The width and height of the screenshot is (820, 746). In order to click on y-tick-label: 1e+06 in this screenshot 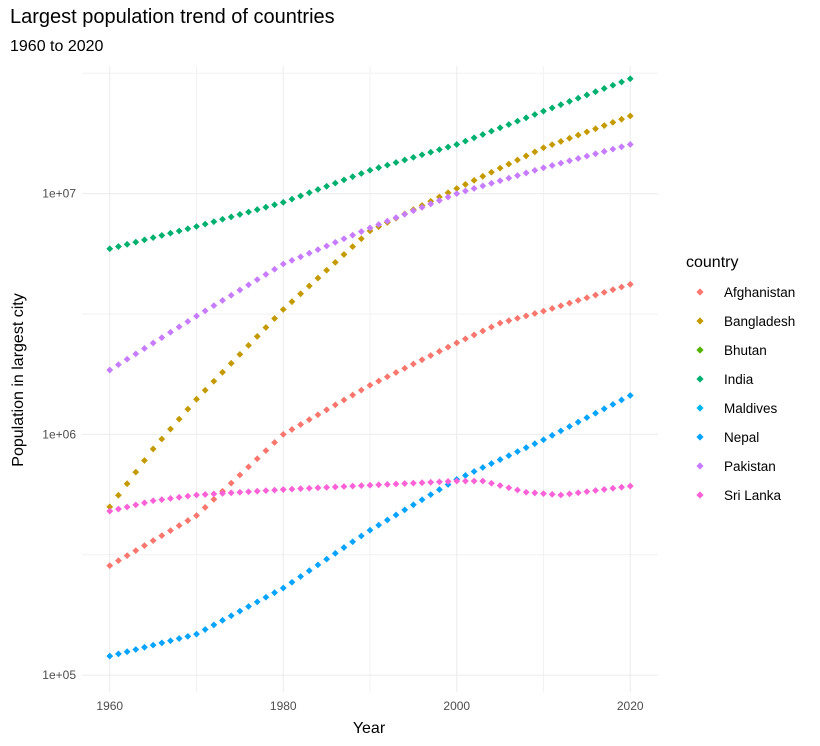, I will do `click(59, 434)`.